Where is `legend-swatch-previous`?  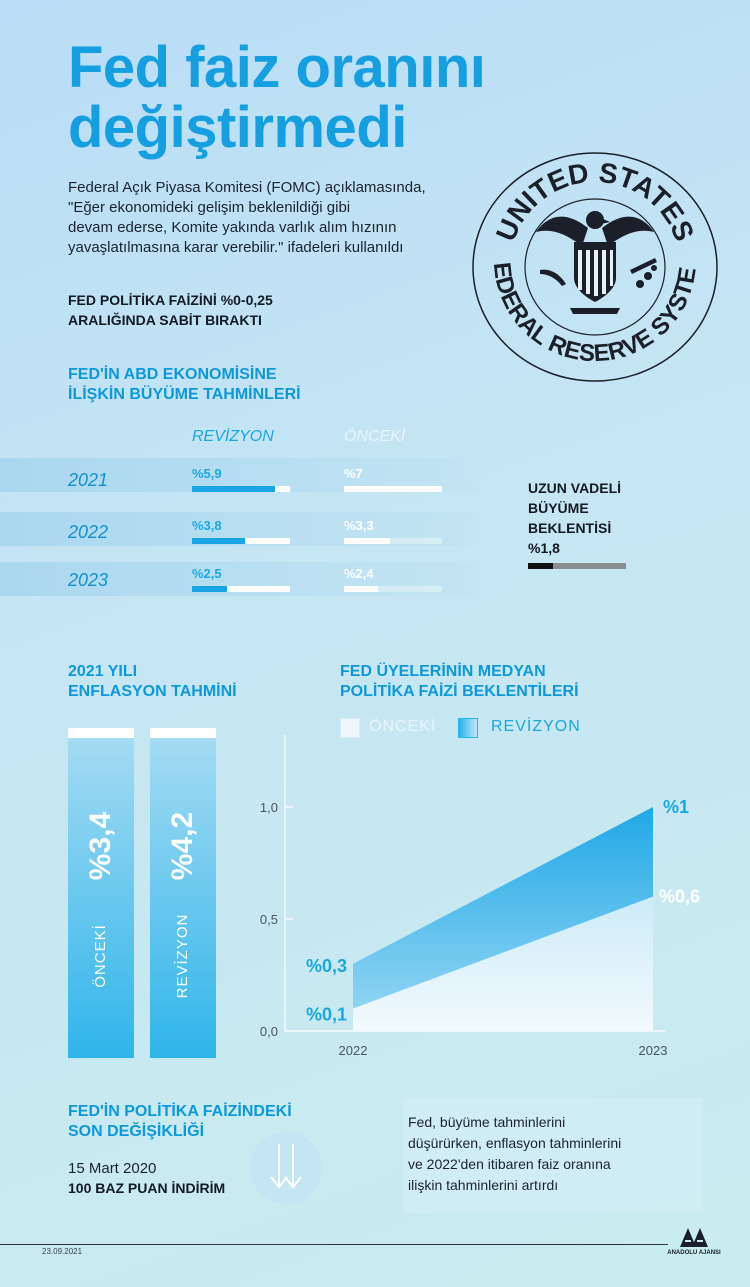 legend-swatch-previous is located at coordinates (350, 728).